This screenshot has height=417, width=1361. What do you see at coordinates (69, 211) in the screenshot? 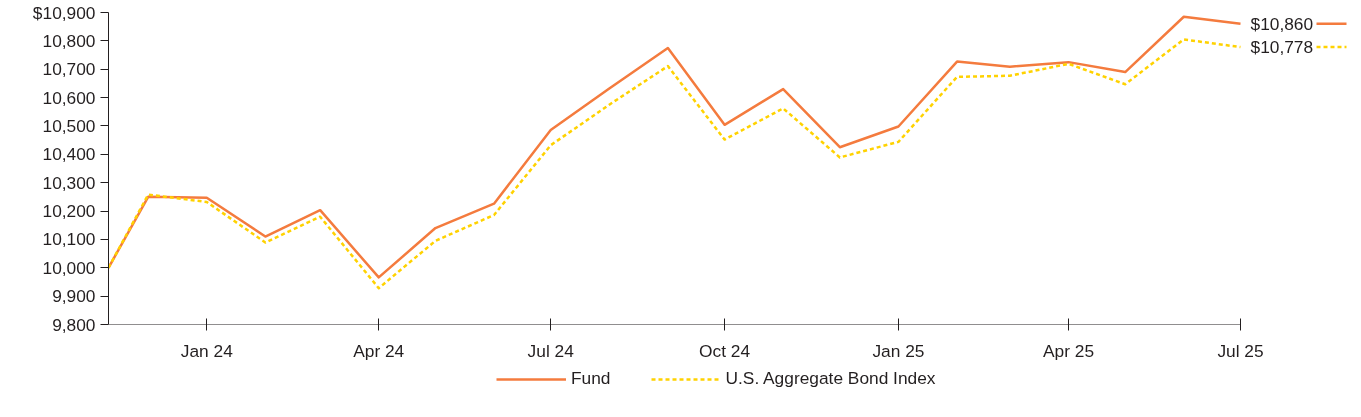
I see `y-tick-label: 10,200` at bounding box center [69, 211].